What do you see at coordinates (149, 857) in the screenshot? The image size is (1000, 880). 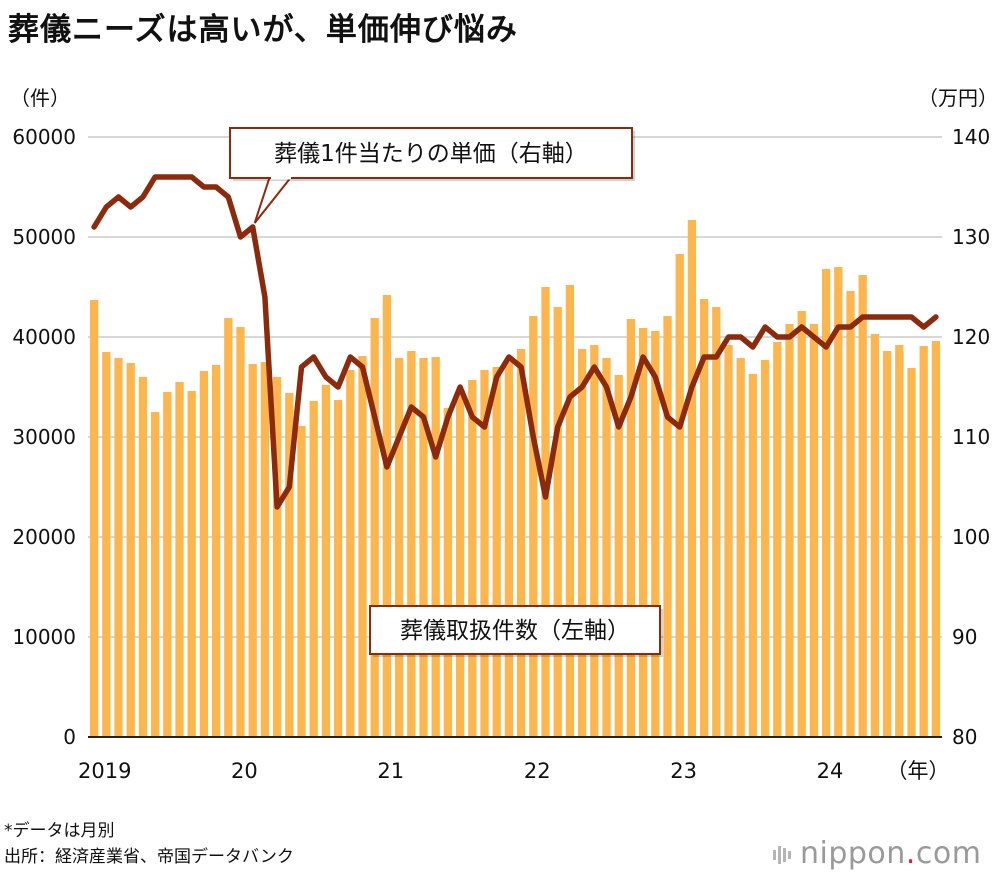 I see `source-note: 出所：経済産業省、帝国データバンク` at bounding box center [149, 857].